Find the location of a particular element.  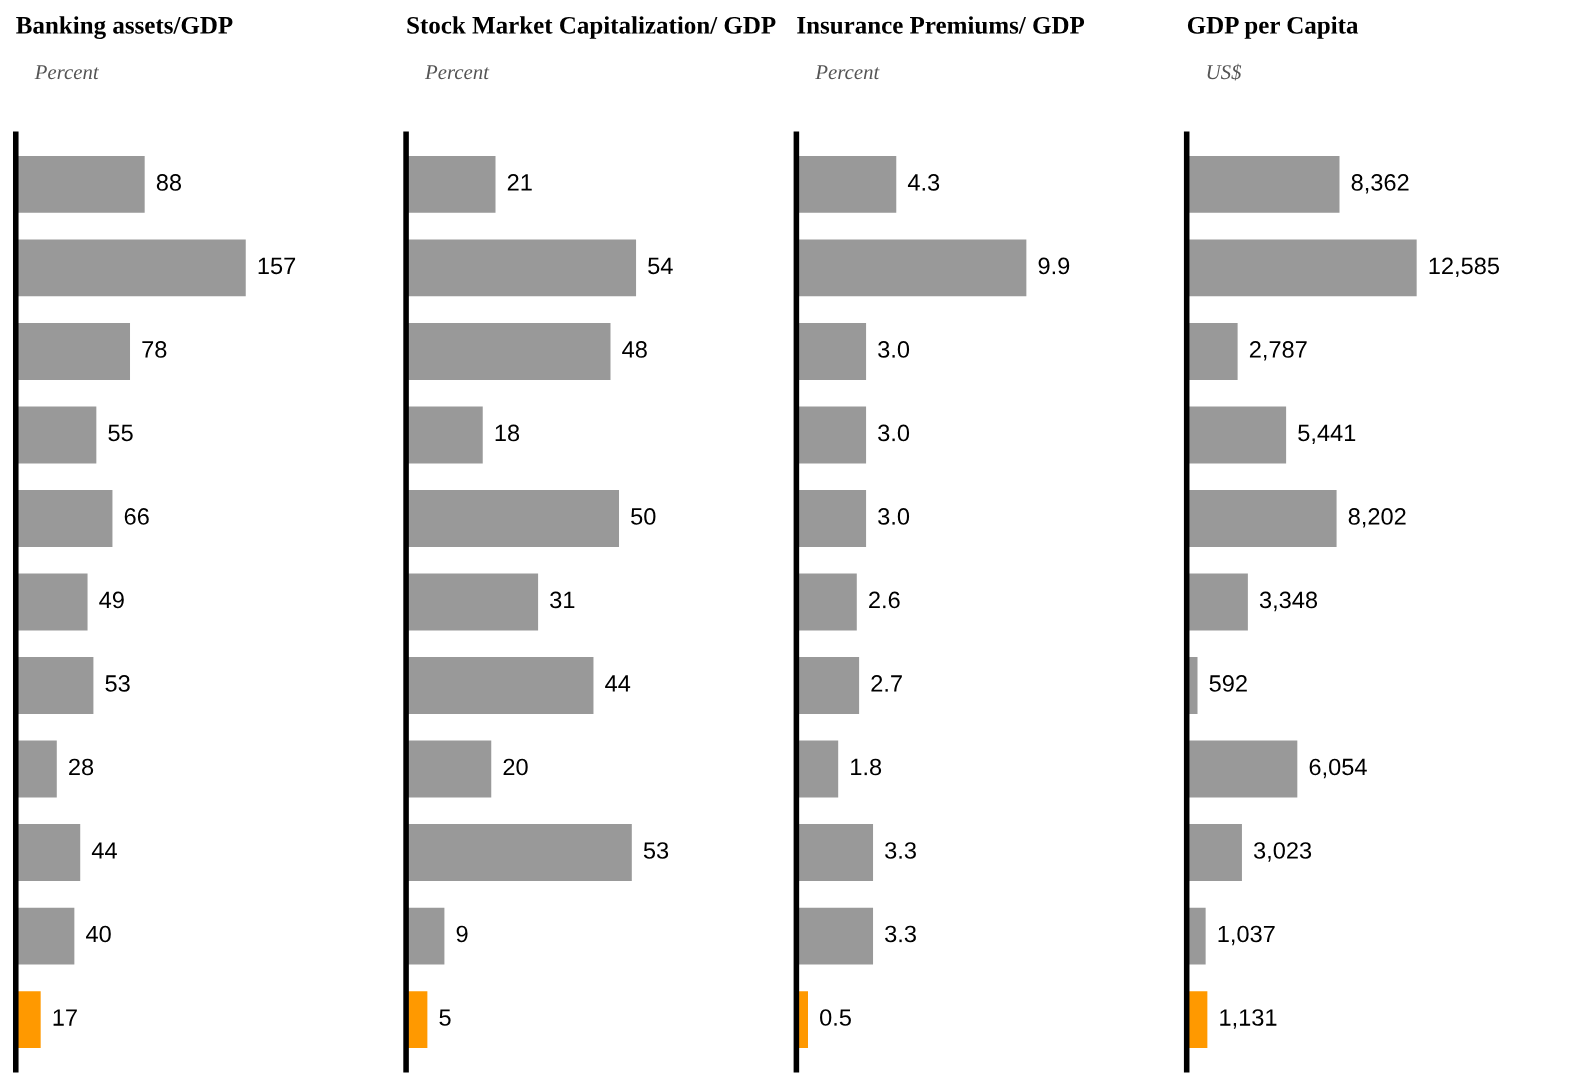

data-label: 5,441 is located at coordinates (1327, 434).